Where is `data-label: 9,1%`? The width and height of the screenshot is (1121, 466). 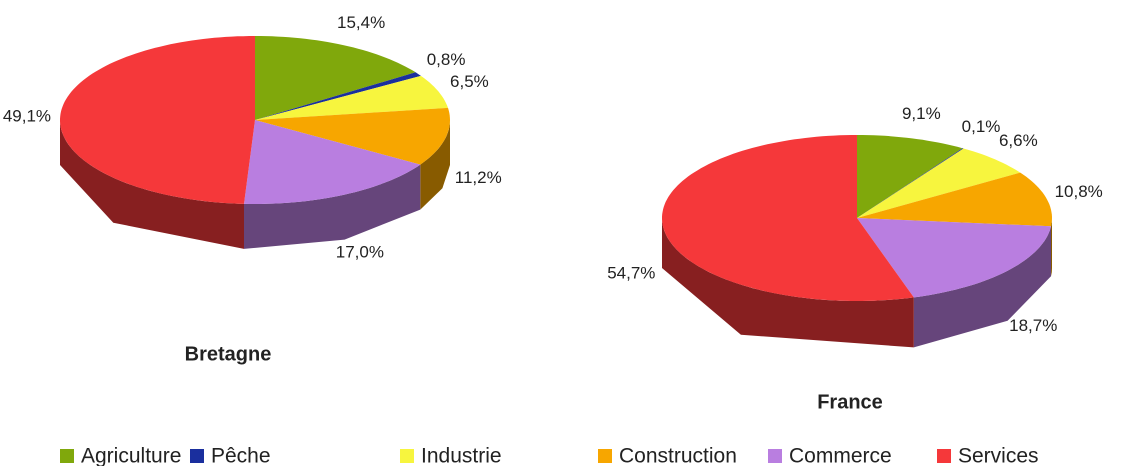 data-label: 9,1% is located at coordinates (921, 113).